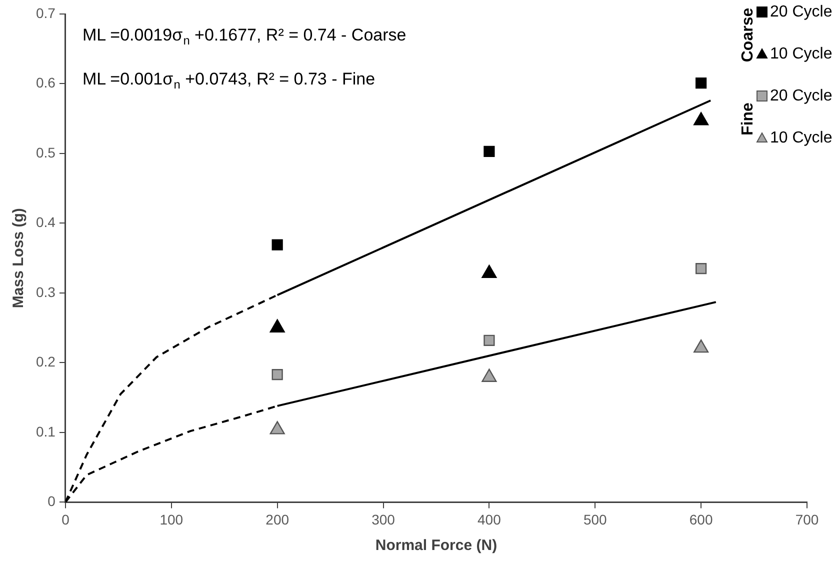 Image resolution: width=835 pixels, height=563 pixels. I want to click on annotation: Coarse, so click(747, 35).